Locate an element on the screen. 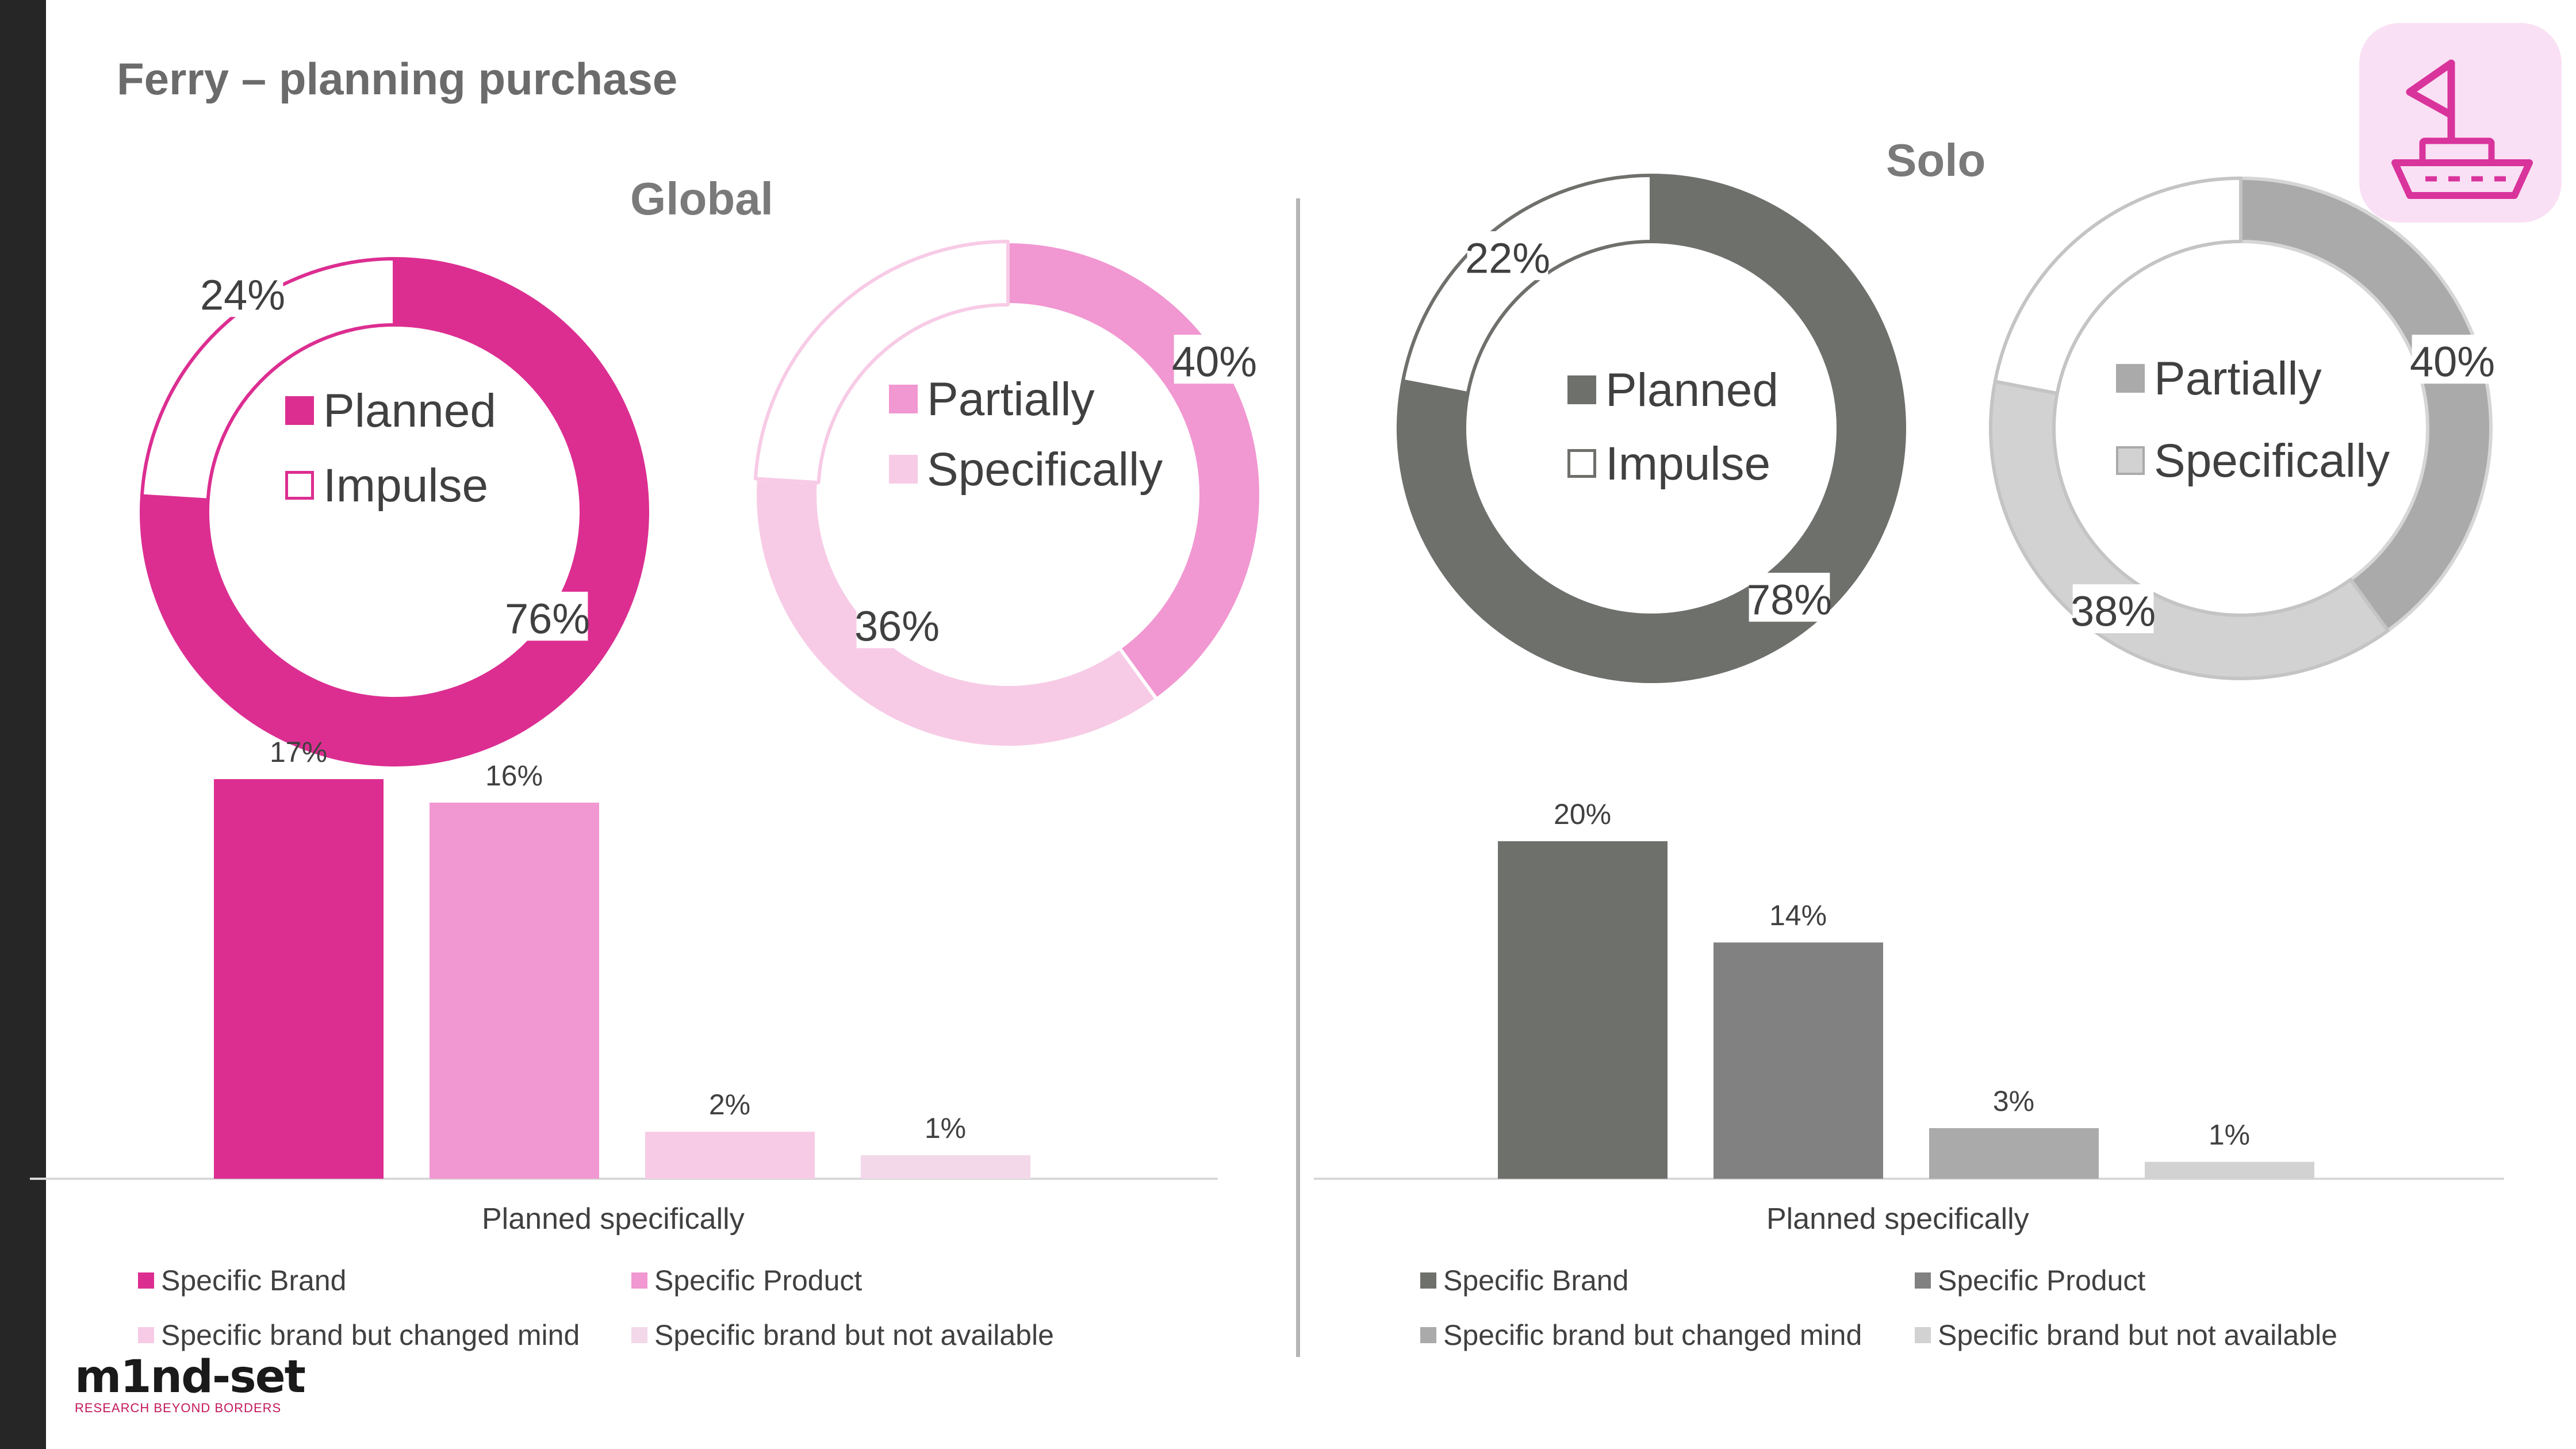 This screenshot has height=1449, width=2576. bar-value-label: 16% is located at coordinates (514, 776).